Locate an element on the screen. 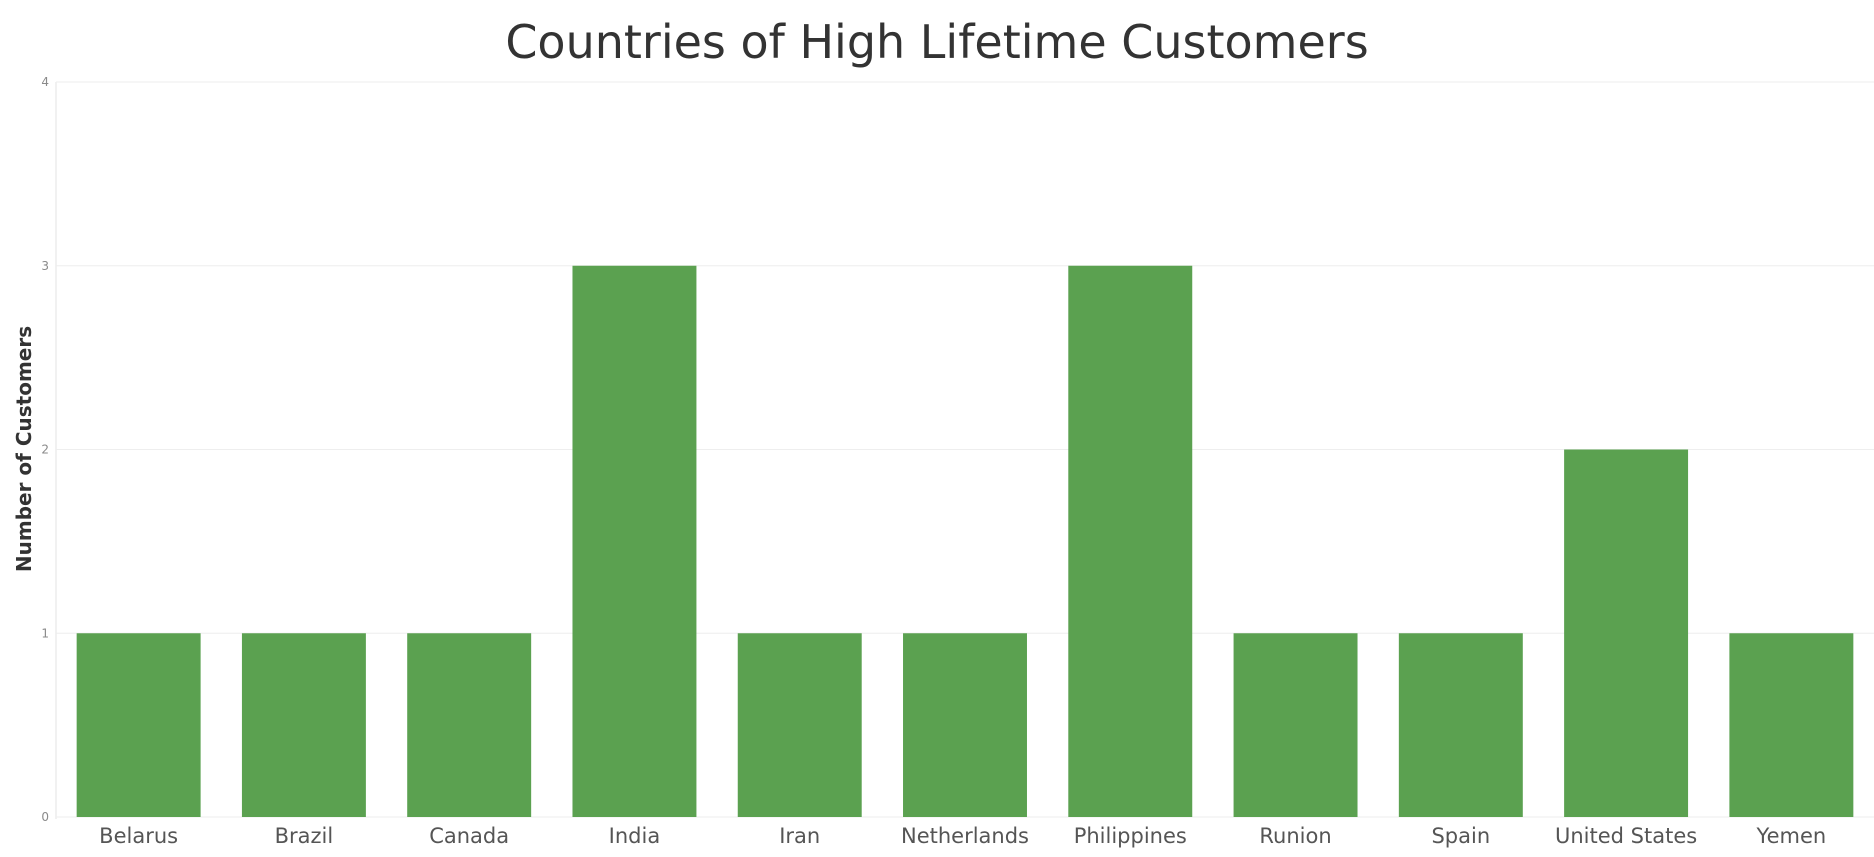 This screenshot has width=1874, height=857. y-tick-label: 1 is located at coordinates (45, 633).